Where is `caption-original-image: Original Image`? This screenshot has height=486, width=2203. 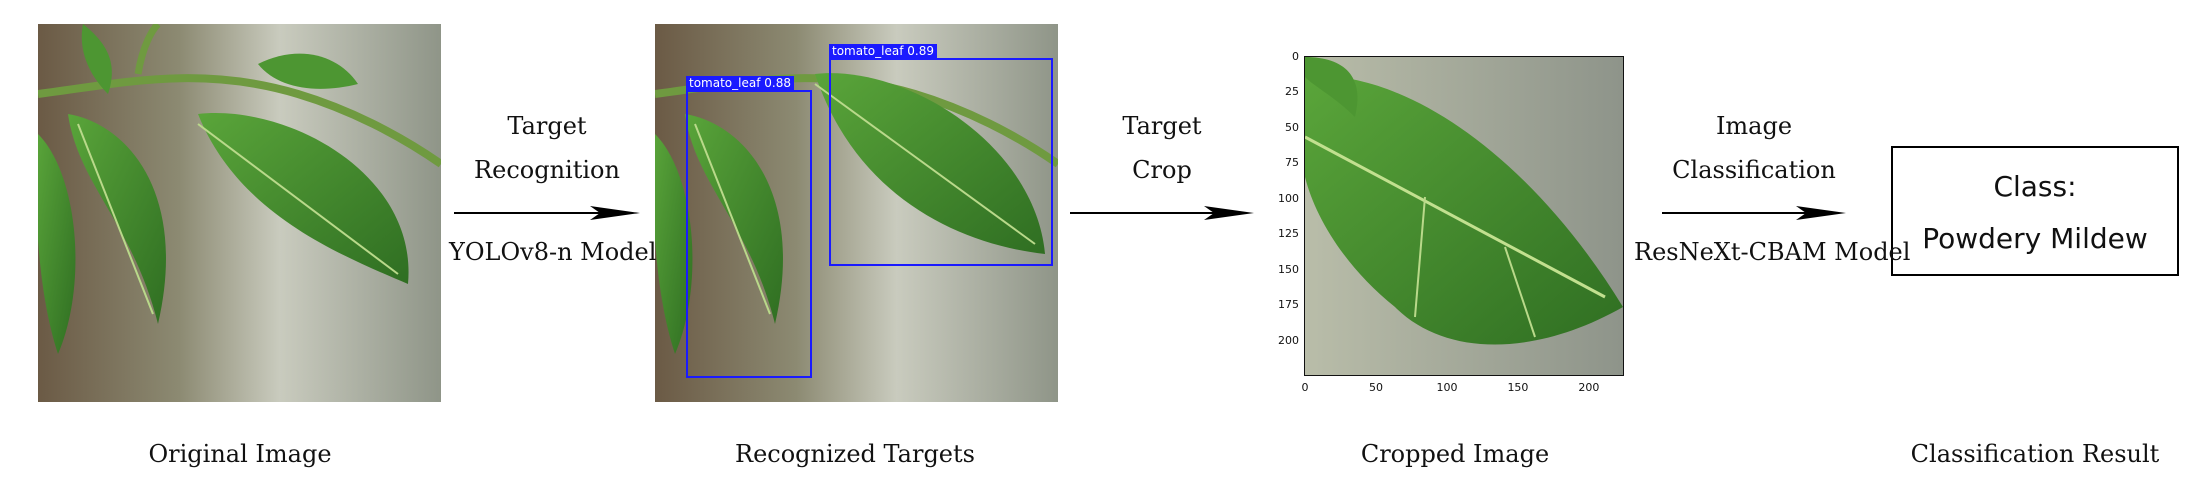 caption-original-image: Original Image is located at coordinates (240, 454).